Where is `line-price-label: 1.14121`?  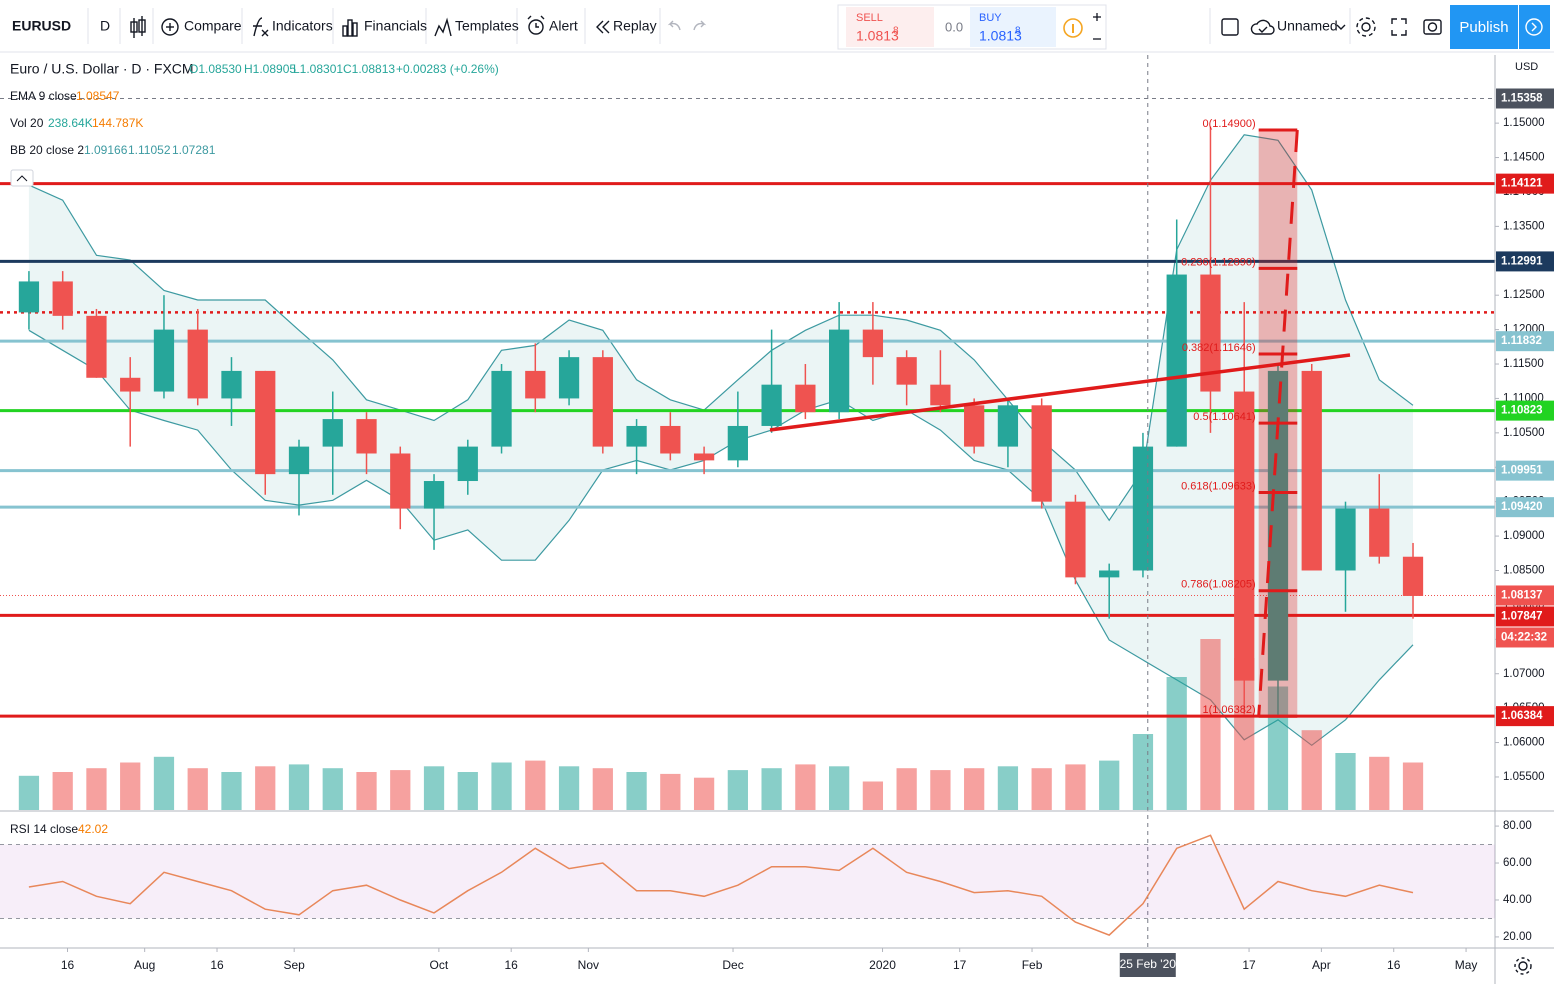 line-price-label: 1.14121 is located at coordinates (1522, 184).